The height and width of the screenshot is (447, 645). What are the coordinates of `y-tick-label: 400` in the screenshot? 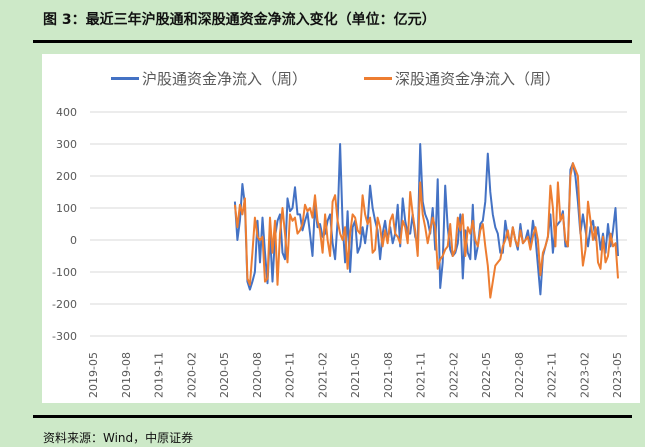 It's located at (66, 112).